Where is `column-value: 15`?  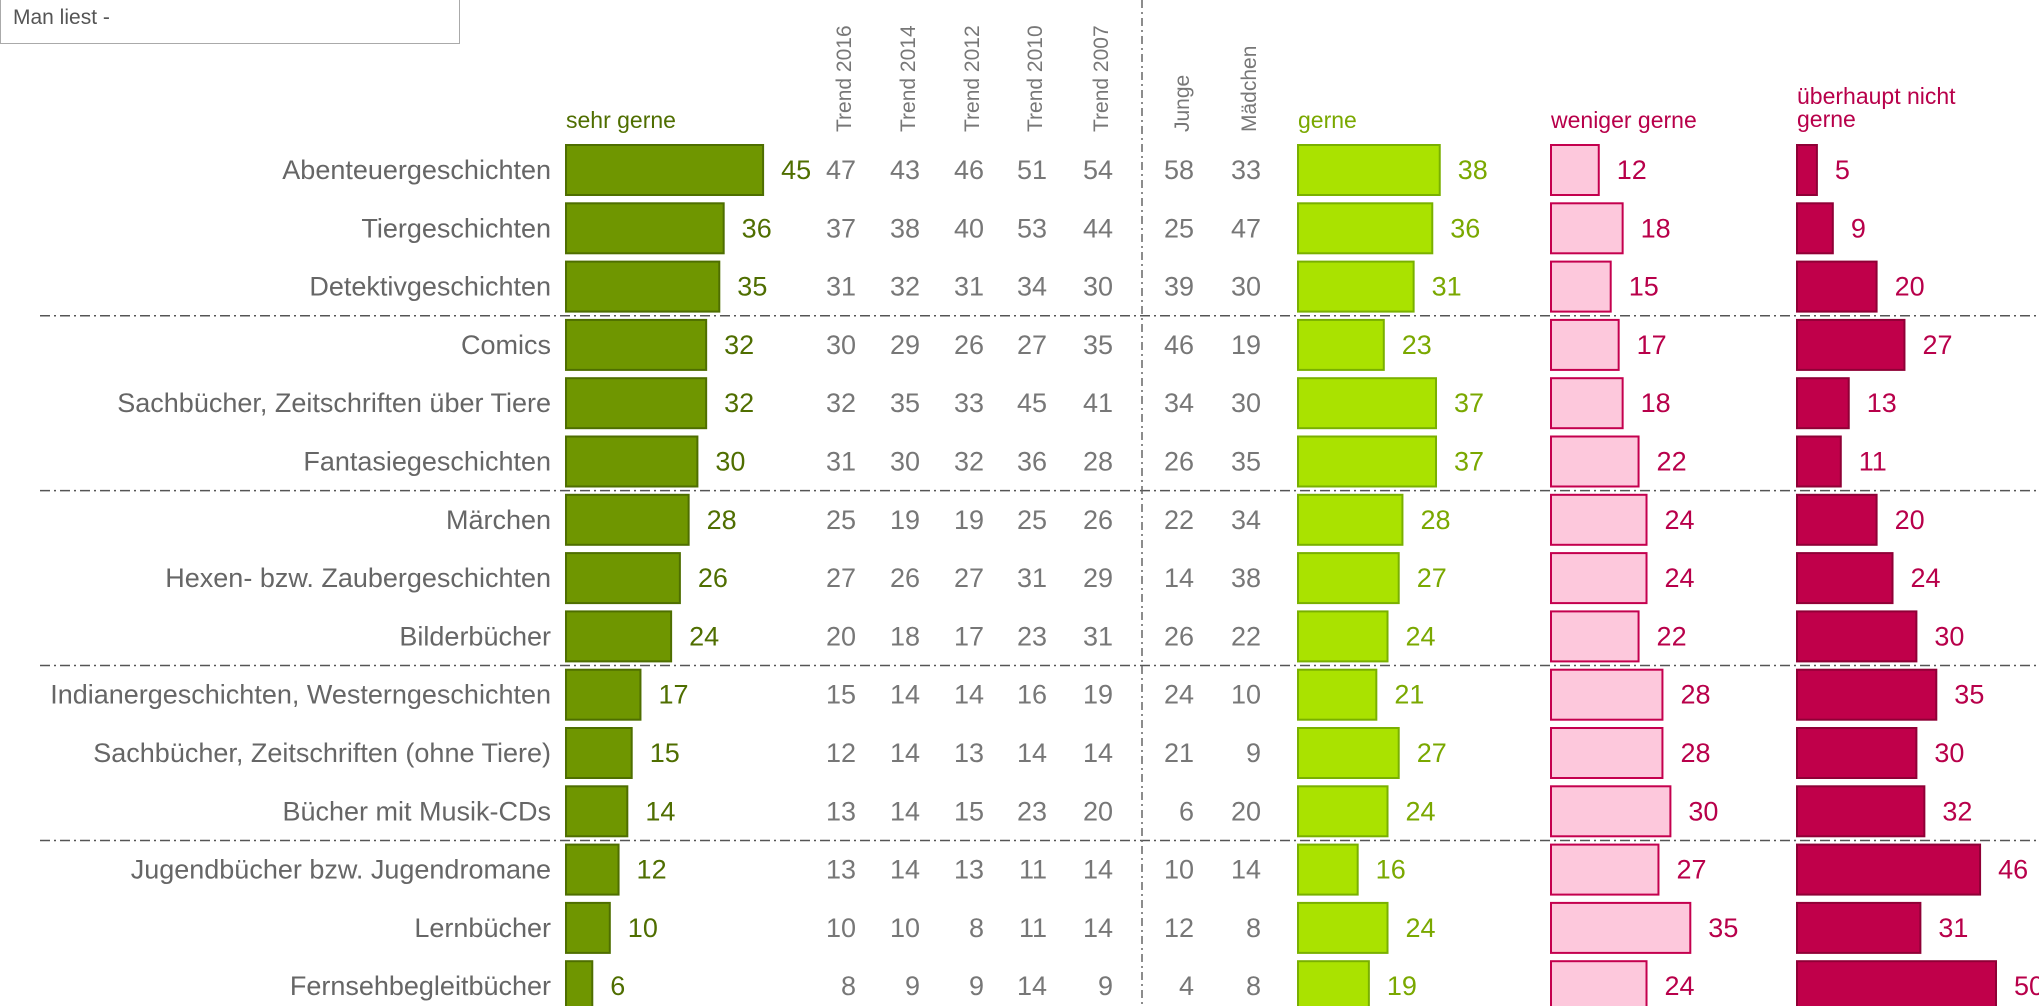 column-value: 15 is located at coordinates (841, 695).